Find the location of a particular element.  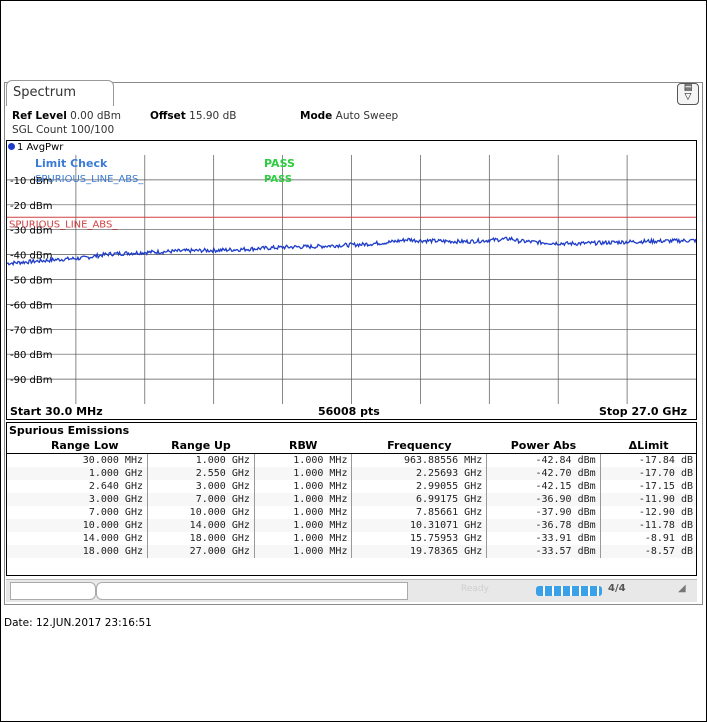

column-header: Power Abs is located at coordinates (543, 446).